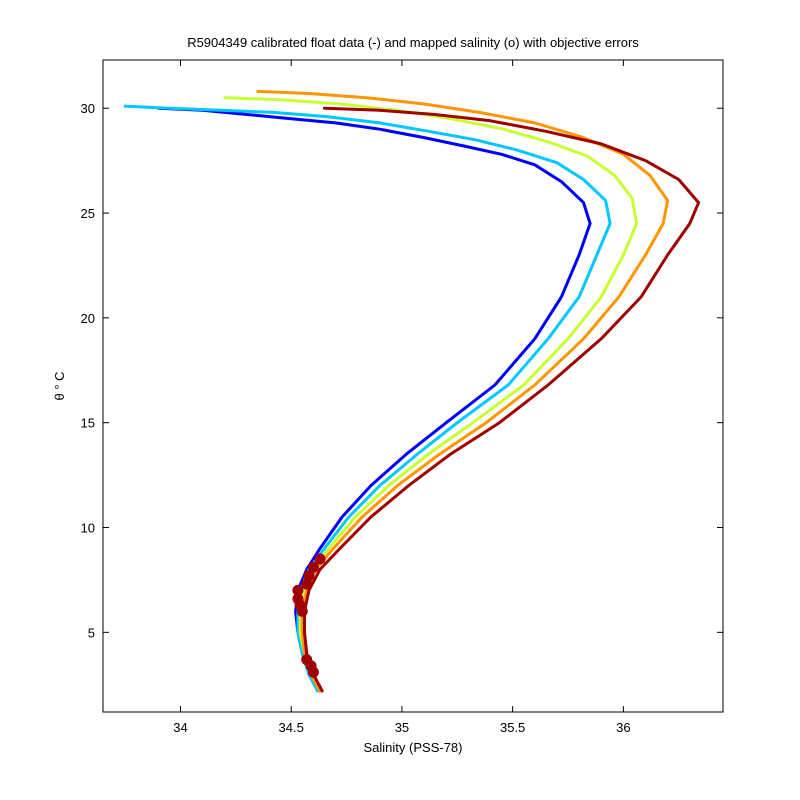 The height and width of the screenshot is (800, 800). Describe the element at coordinates (291, 727) in the screenshot. I see `x-tick-label: 34.5` at that location.